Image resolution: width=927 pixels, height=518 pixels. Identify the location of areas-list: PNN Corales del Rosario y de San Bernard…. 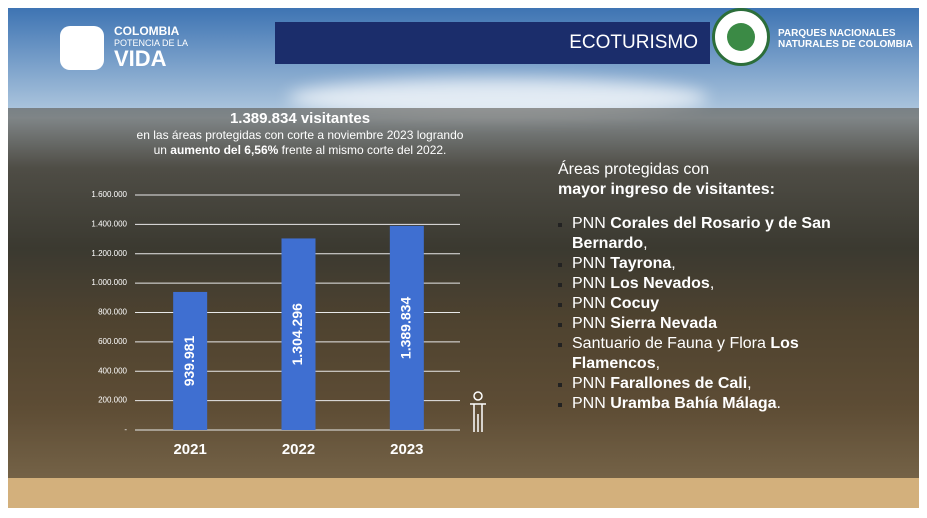
(708, 314).